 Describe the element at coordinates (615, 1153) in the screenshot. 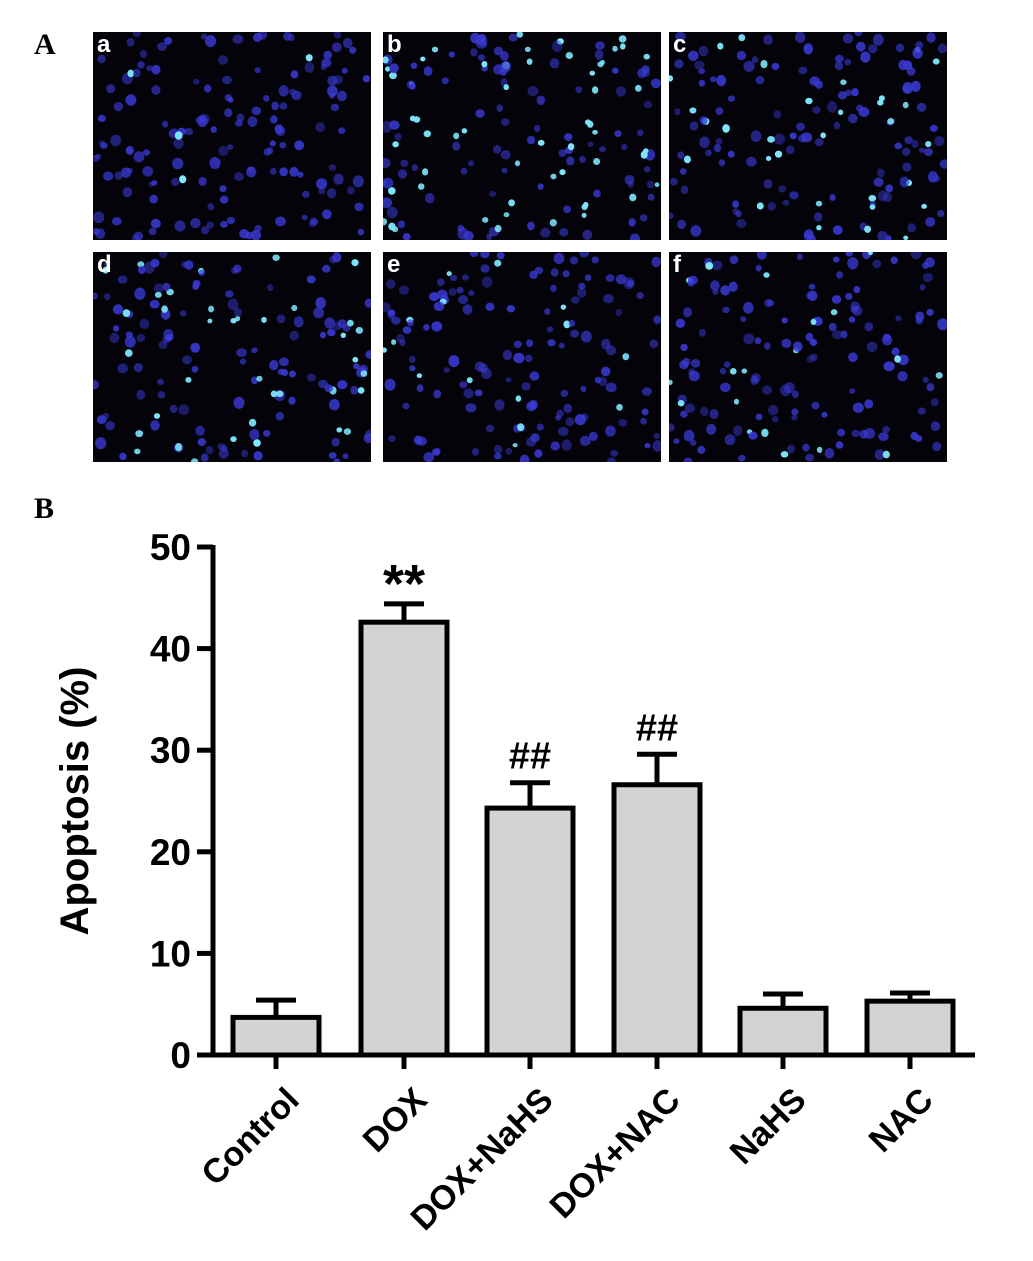

I see `x-tick-label: DOX+NAC` at that location.